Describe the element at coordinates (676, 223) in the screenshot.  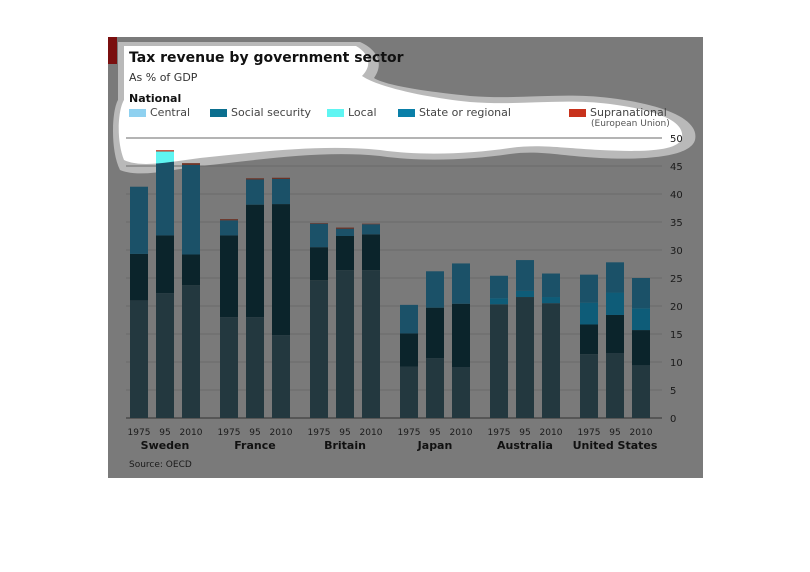
I see `y-tick-label: 35` at that location.